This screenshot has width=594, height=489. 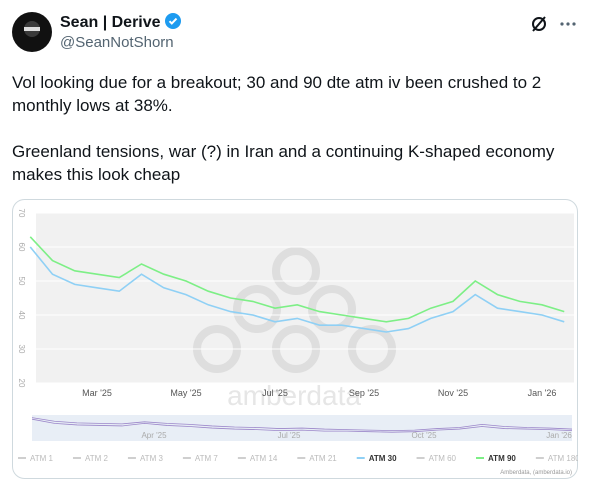 I want to click on legend-label: ATM 180, so click(x=563, y=458).